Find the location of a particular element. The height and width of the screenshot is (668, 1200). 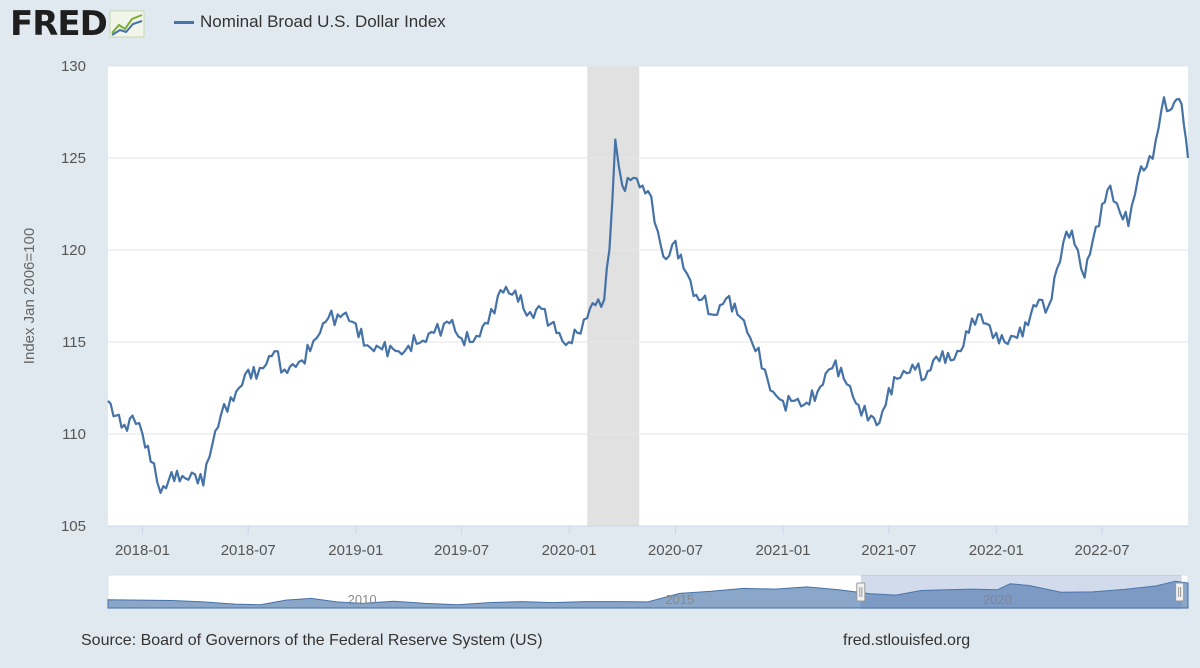

chart-legend: Nominal Broad U.S. Dollar Index is located at coordinates (310, 22).